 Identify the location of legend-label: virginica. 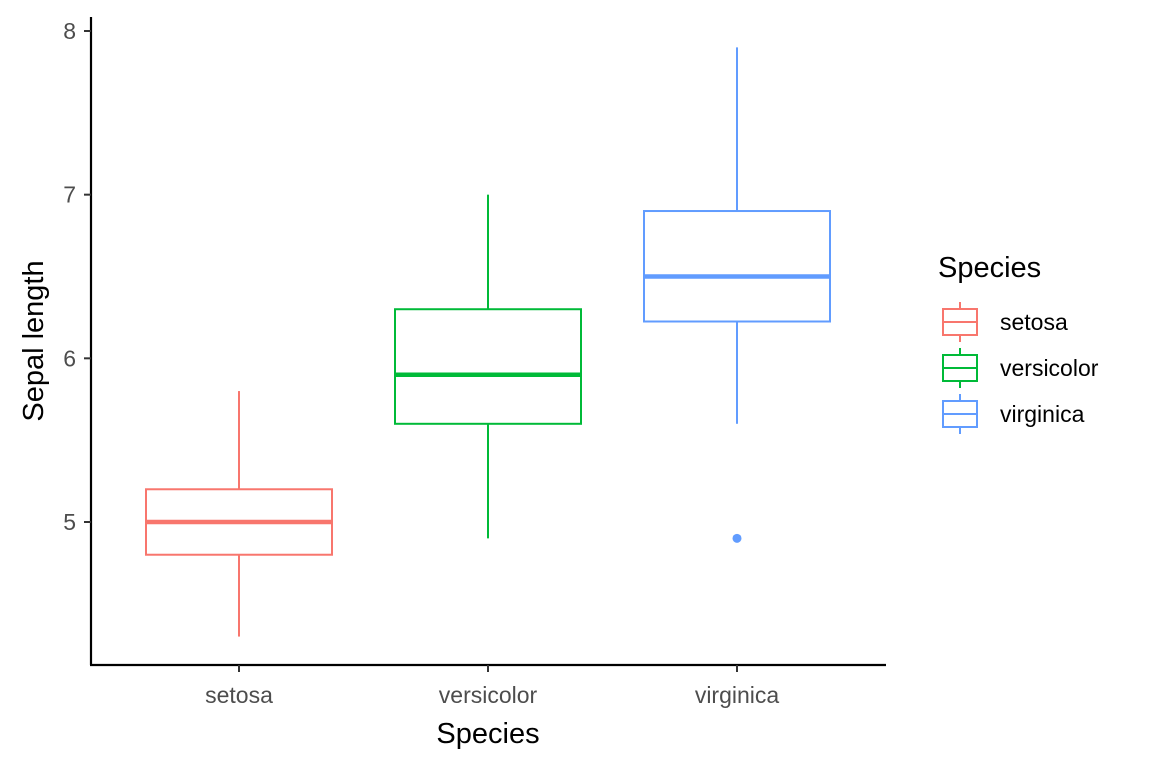
(1042, 414).